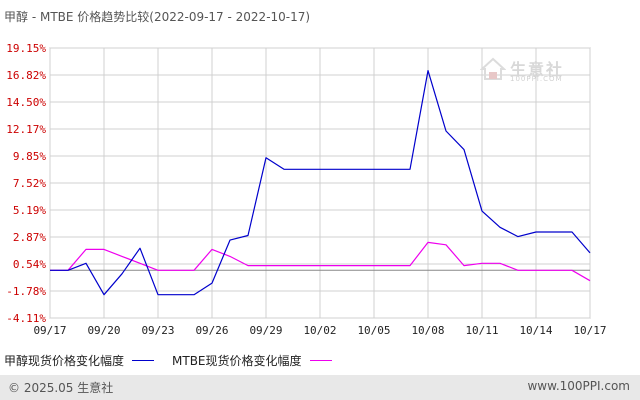 The width and height of the screenshot is (640, 400). I want to click on legend: 甲醇现货价格变化幅度 MTBE现货价格变化幅度, so click(177, 360).